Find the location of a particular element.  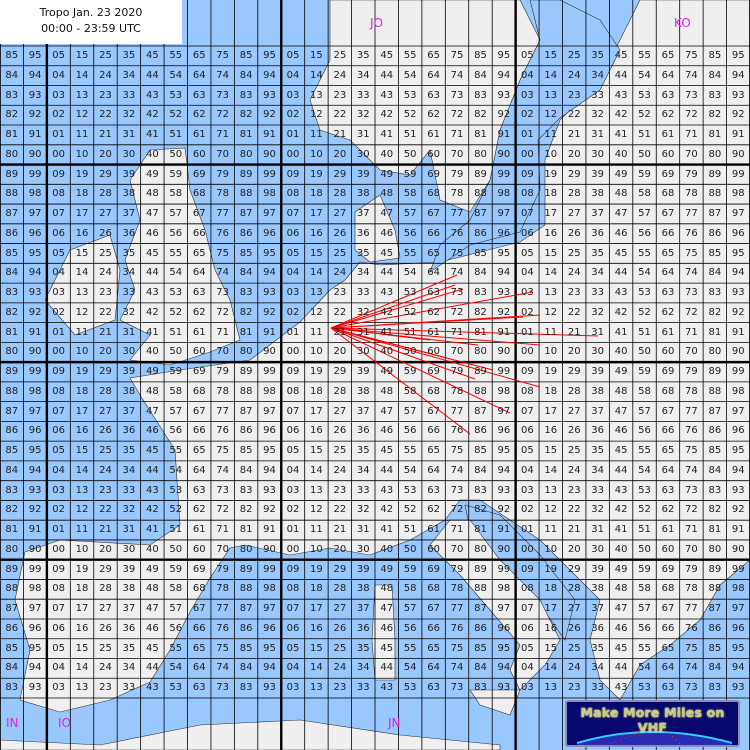

land-great-britain is located at coordinates (180, 256).